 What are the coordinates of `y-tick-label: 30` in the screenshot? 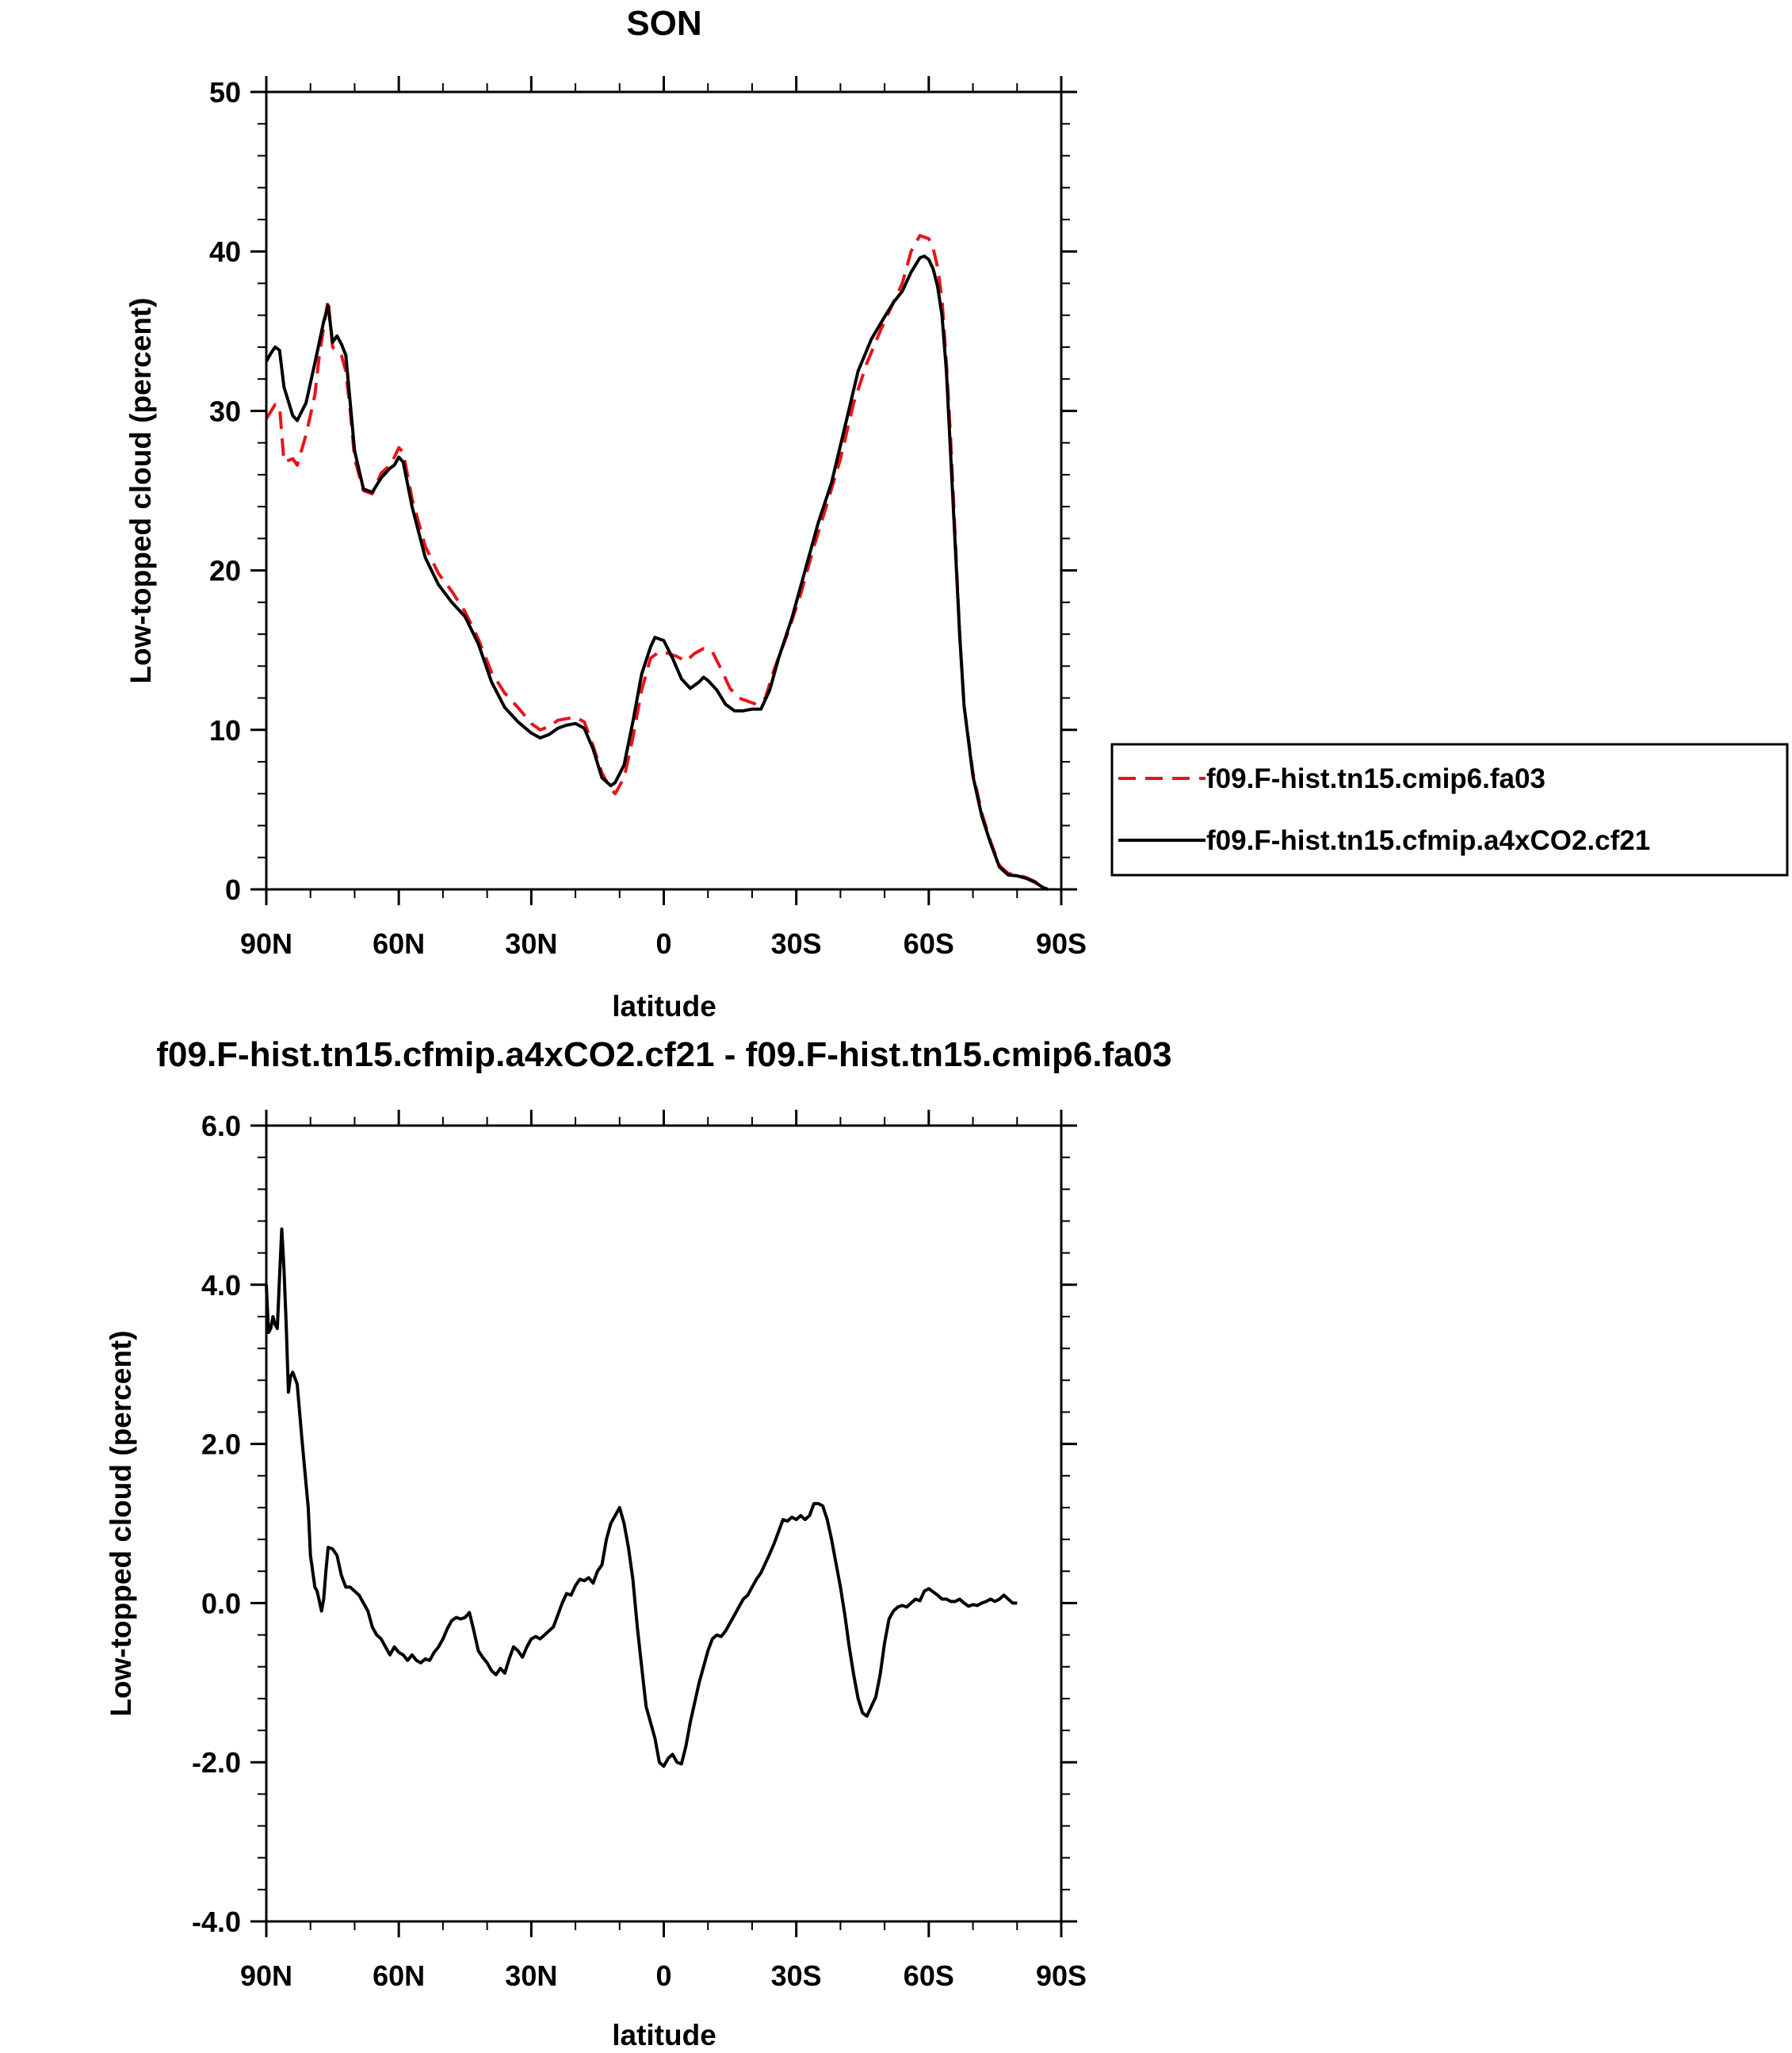 It's located at (225, 411).